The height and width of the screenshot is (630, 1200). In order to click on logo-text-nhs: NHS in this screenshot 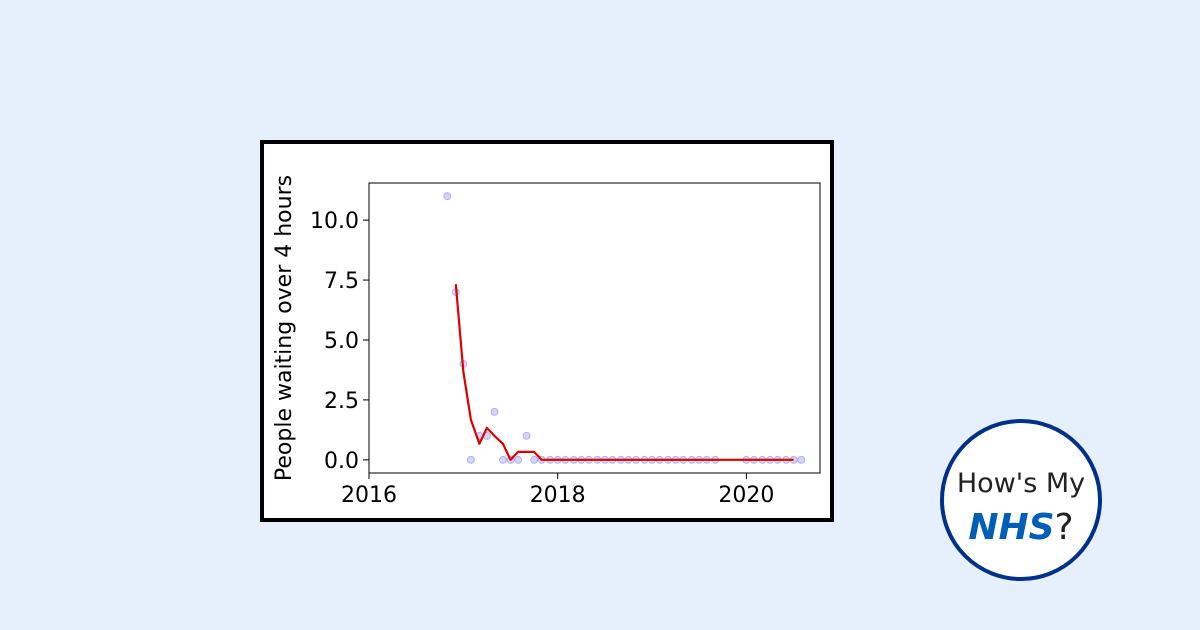, I will do `click(1011, 527)`.